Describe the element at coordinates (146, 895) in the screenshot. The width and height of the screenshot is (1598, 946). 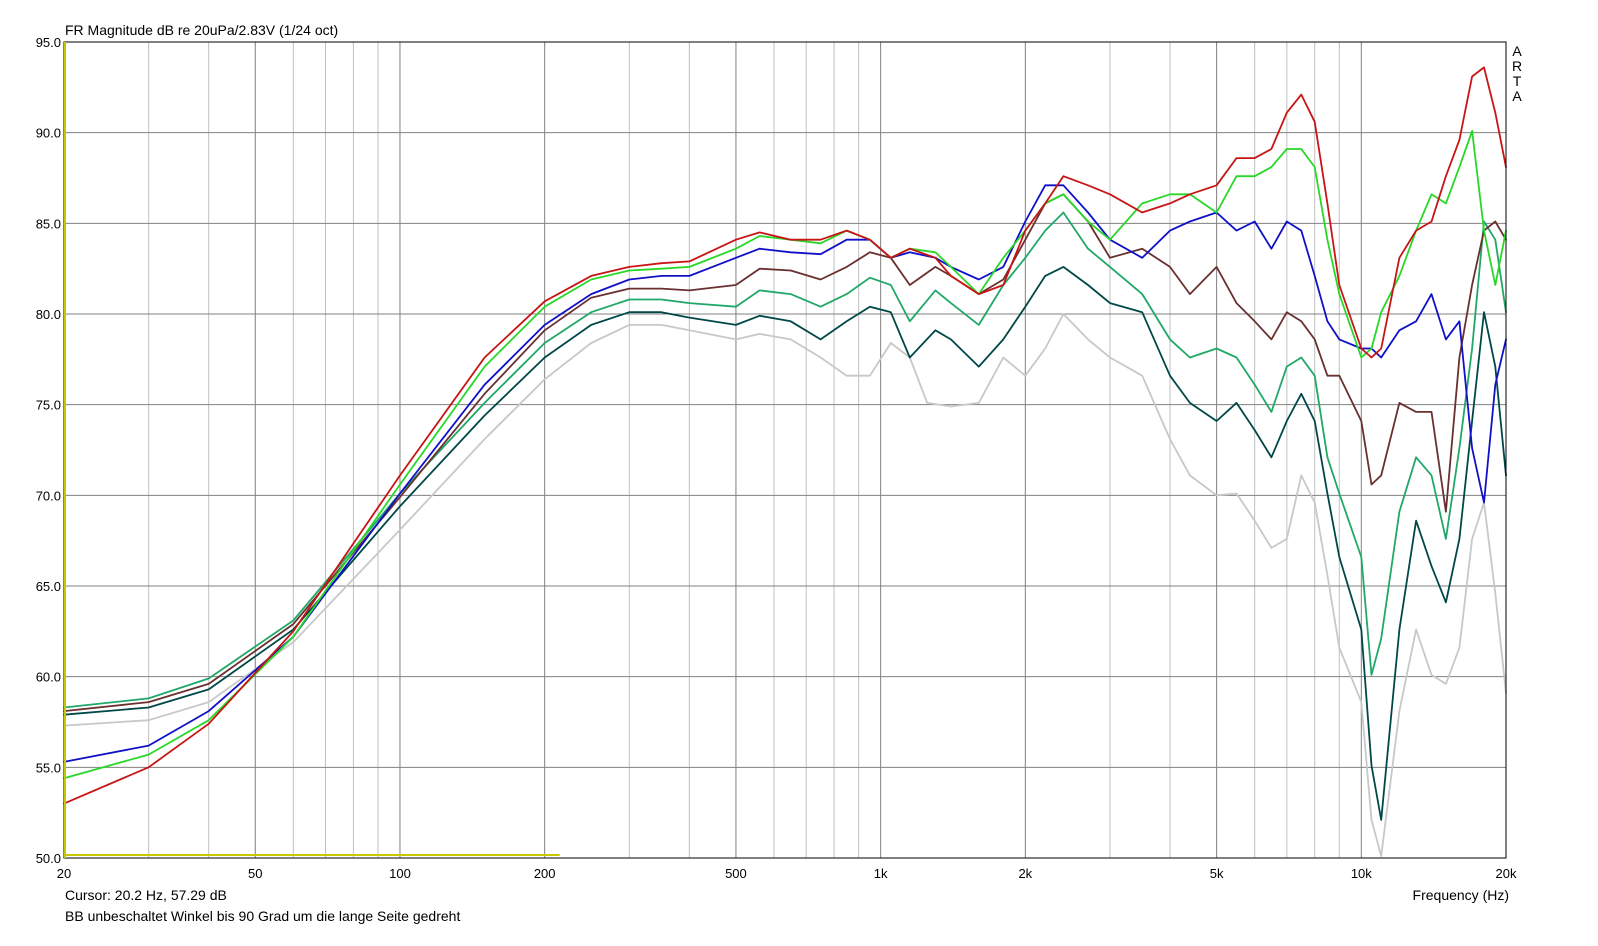
I see `cursor-readout: Cursor: 20.2 Hz, 57.29 dB` at that location.